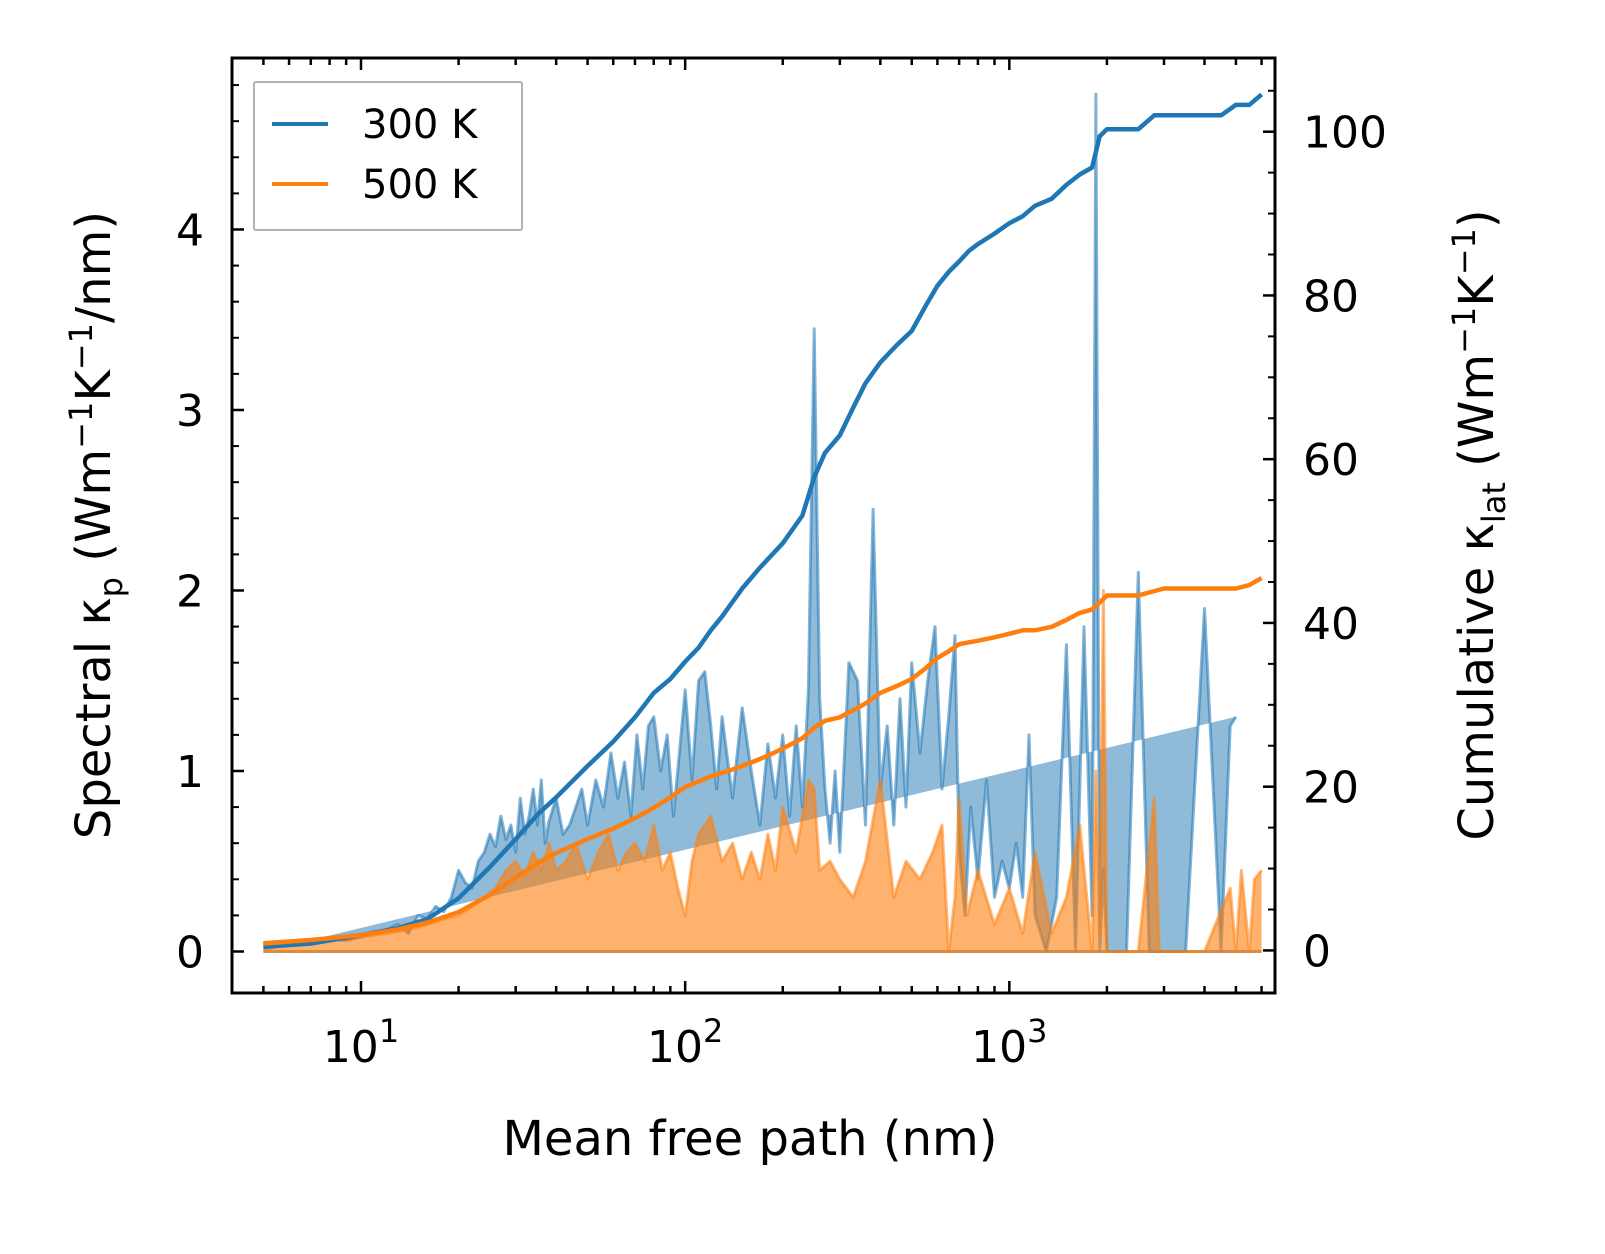 This screenshot has height=1254, width=1605. What do you see at coordinates (81, 346) in the screenshot?
I see `left-y-label-sup2: −1` at bounding box center [81, 346].